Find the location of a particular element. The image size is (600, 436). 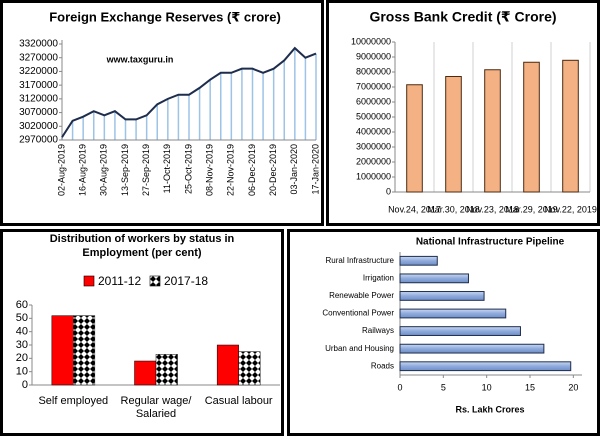

y-tick-label: Urban and Housing is located at coordinates (359, 348).